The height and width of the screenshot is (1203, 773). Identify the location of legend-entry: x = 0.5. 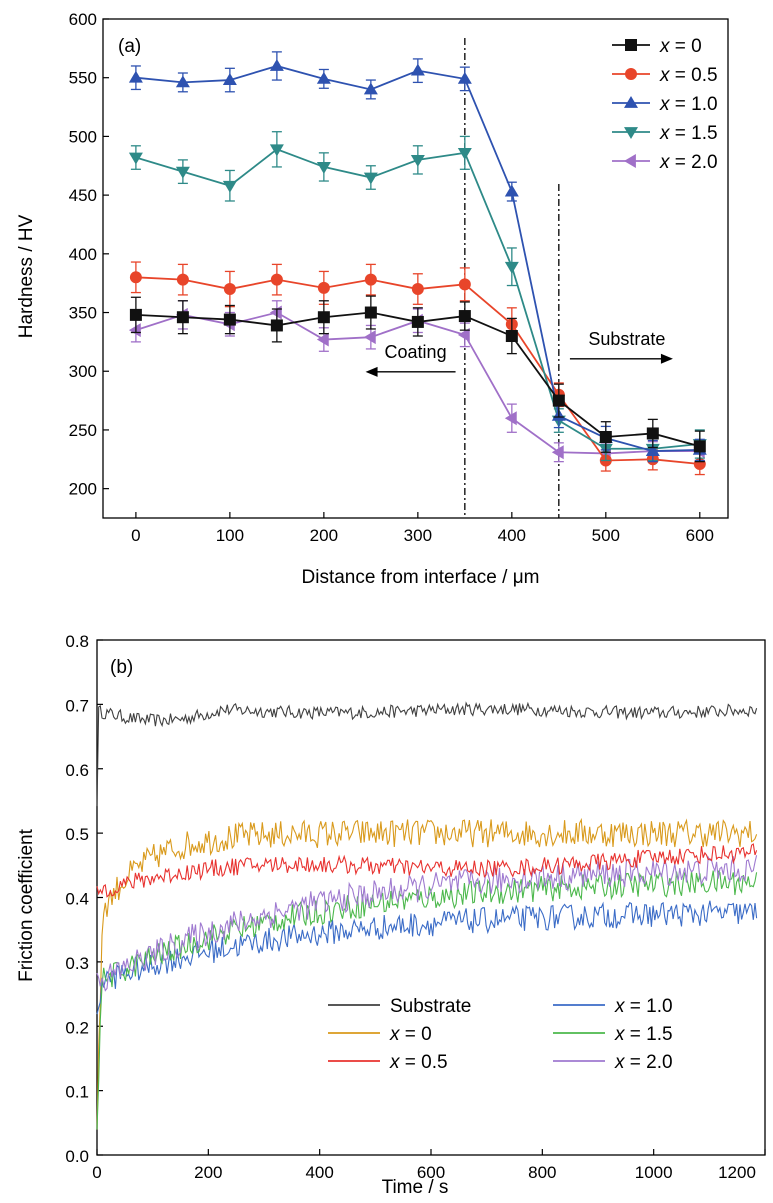
(688, 75).